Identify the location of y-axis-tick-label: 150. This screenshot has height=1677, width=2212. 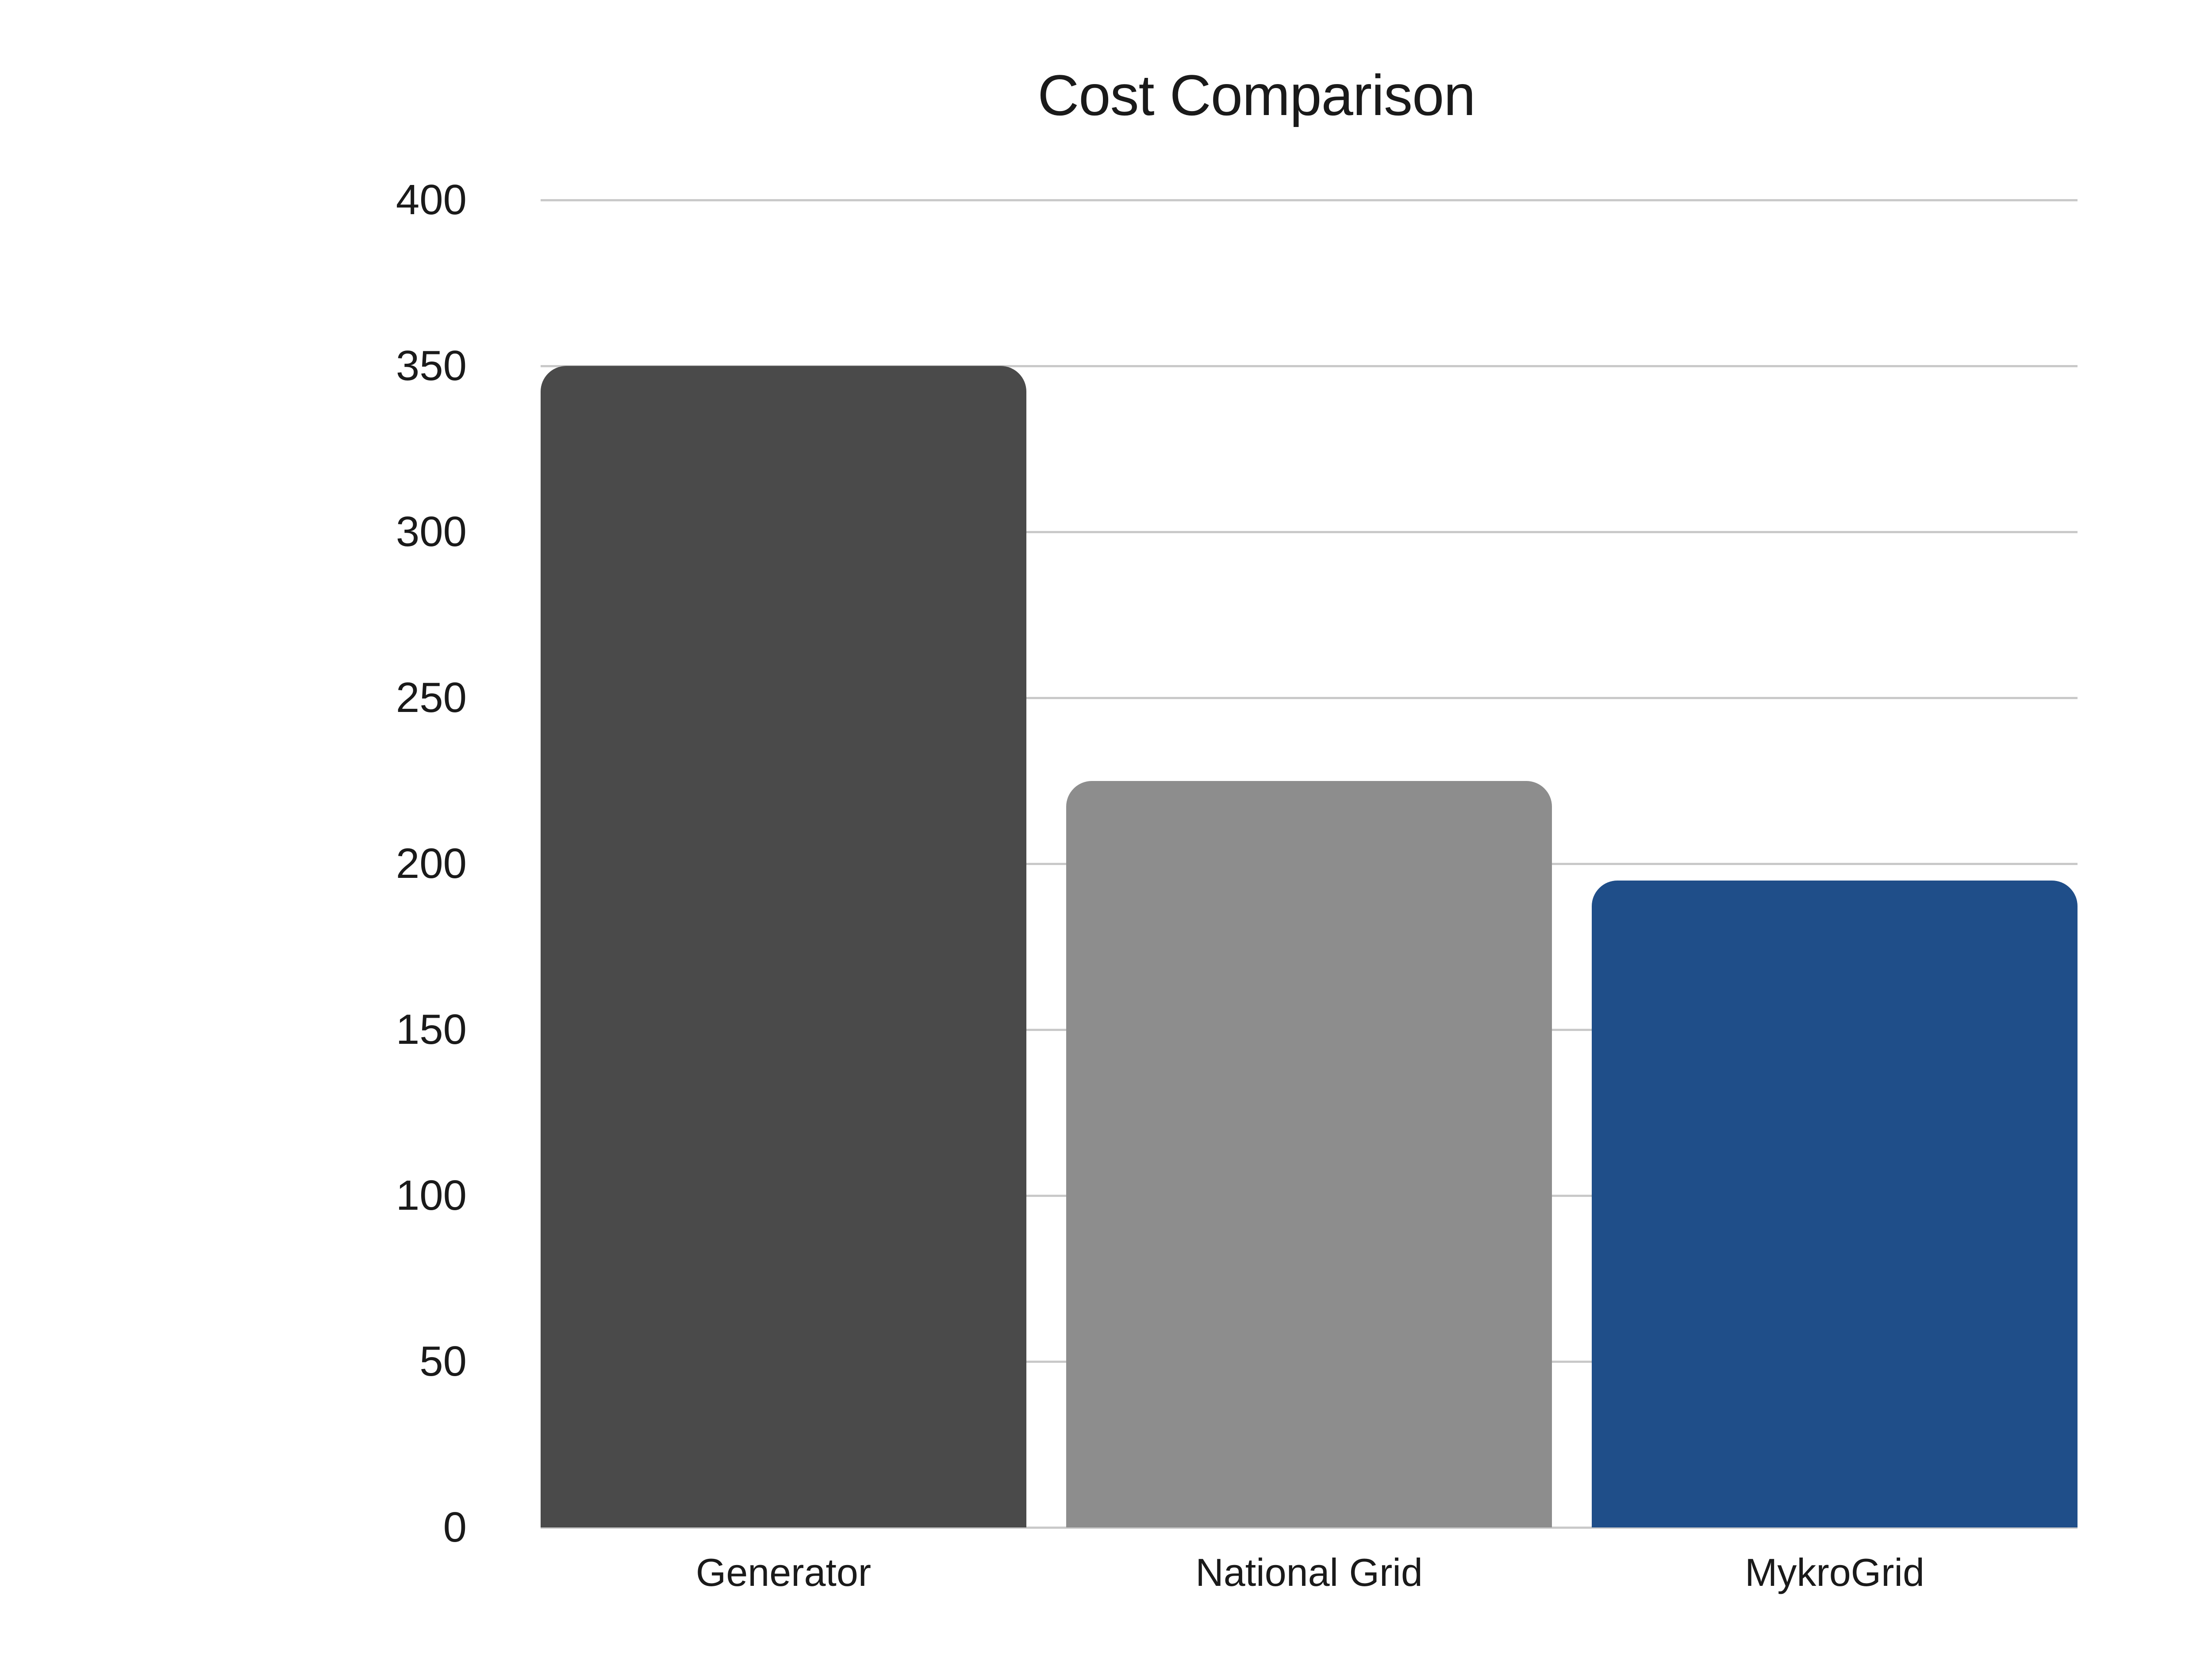
(431, 1029).